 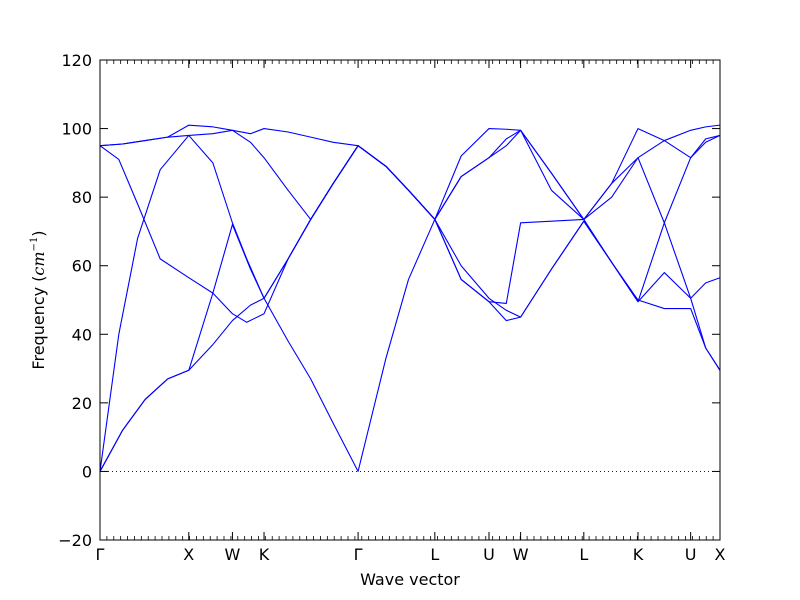 What do you see at coordinates (38, 263) in the screenshot?
I see `y-axis-label-unit: cm` at bounding box center [38, 263].